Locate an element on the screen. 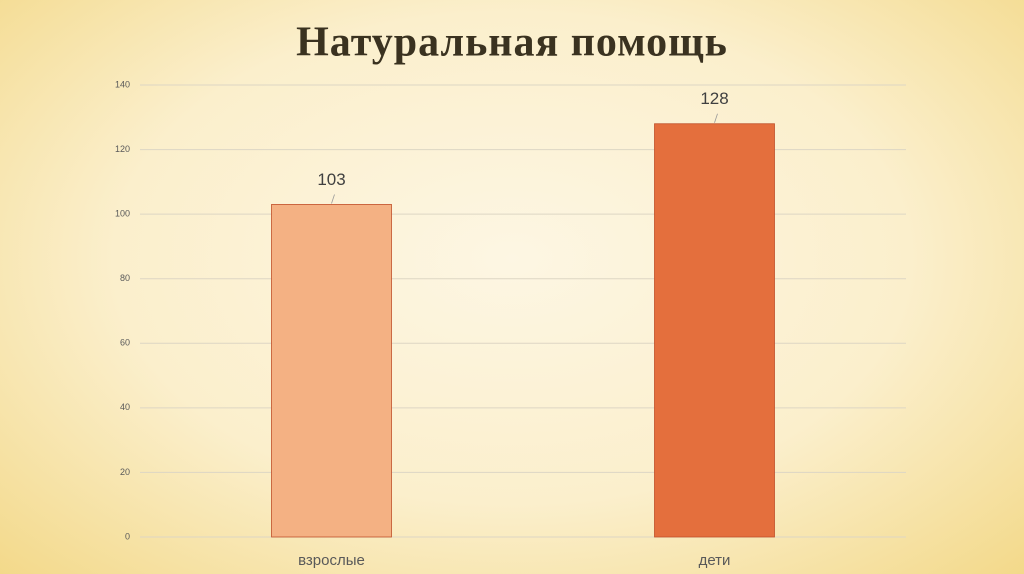 This screenshot has height=574, width=1024. y-tick-label: 120 is located at coordinates (122, 149).